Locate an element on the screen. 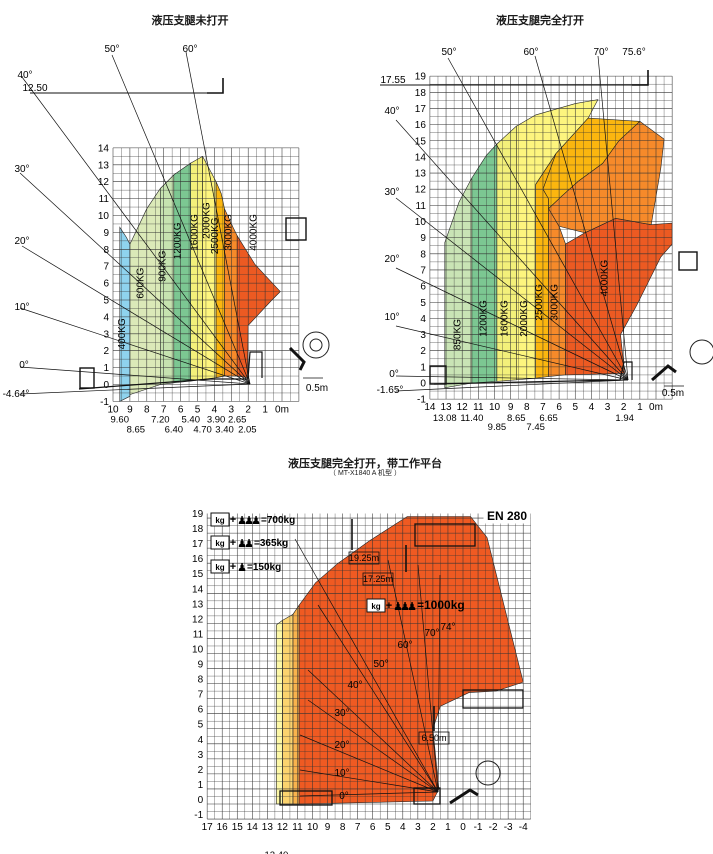 The width and height of the screenshot is (713, 854). height-label: 17.25m is located at coordinates (378, 579).